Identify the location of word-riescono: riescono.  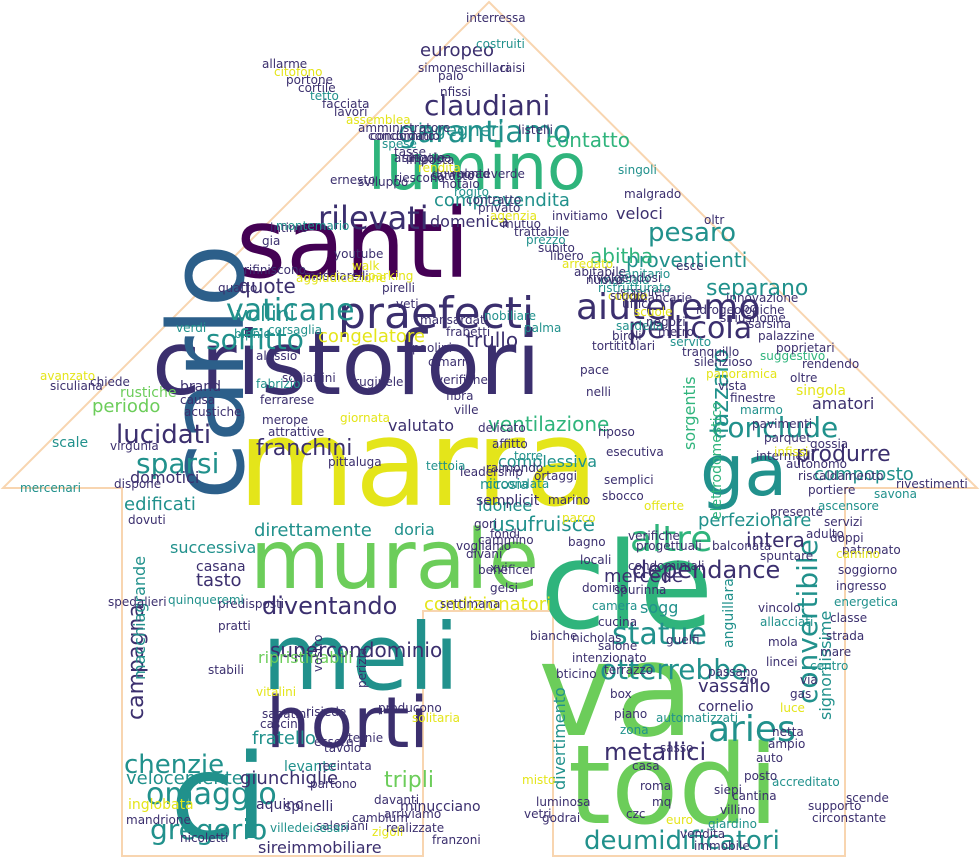
(419, 178).